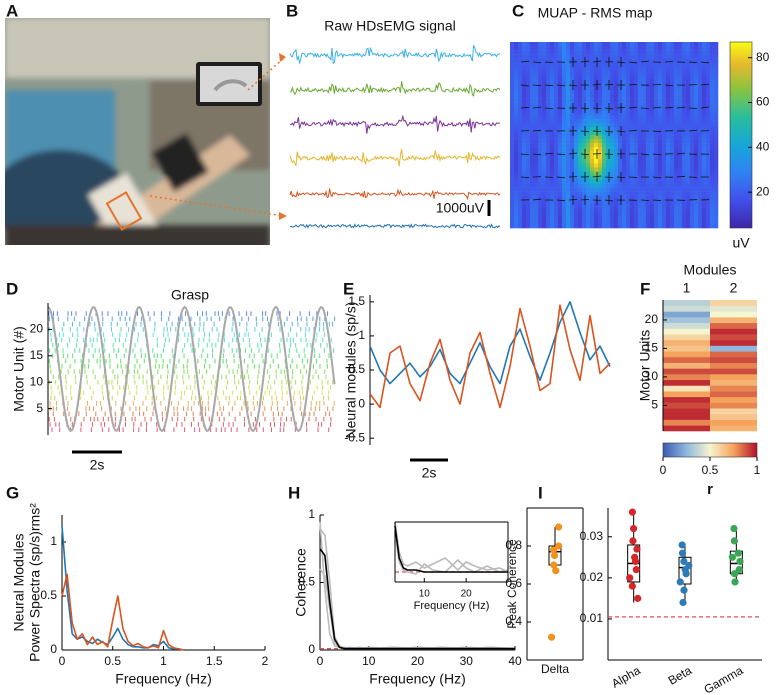  What do you see at coordinates (395, 89) in the screenshot?
I see `emg-trace` at bounding box center [395, 89].